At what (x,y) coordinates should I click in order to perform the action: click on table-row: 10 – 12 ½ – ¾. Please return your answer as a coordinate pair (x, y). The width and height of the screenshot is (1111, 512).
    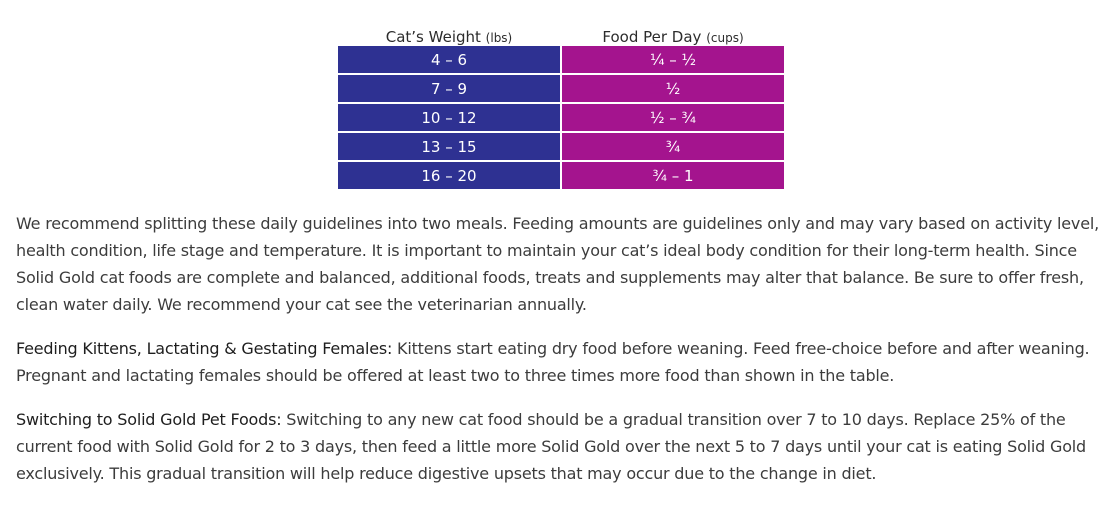
    Looking at the image, I should click on (561, 117).